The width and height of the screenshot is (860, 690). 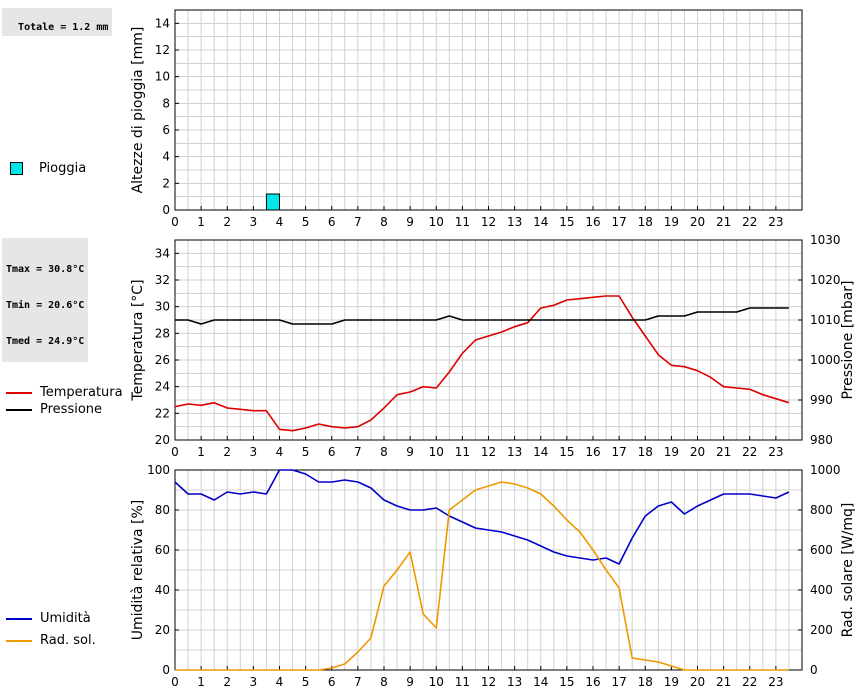 I want to click on y-tick-label: 100, so click(x=158, y=470).